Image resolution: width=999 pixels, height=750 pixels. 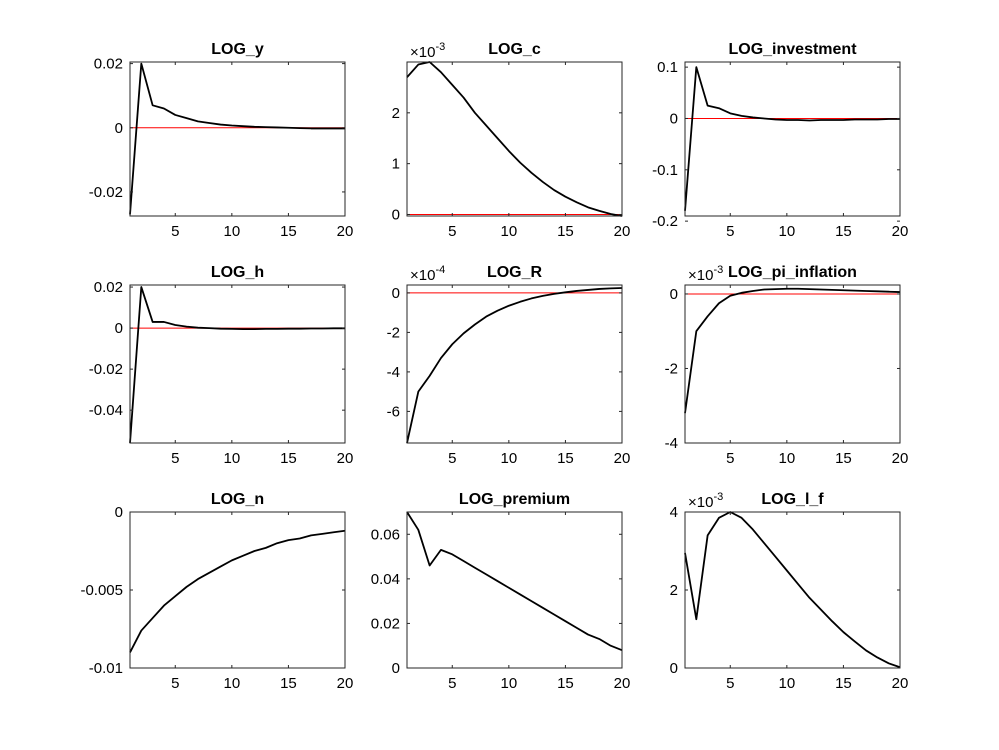 I want to click on subplot-title: LOG_y, so click(x=237, y=49).